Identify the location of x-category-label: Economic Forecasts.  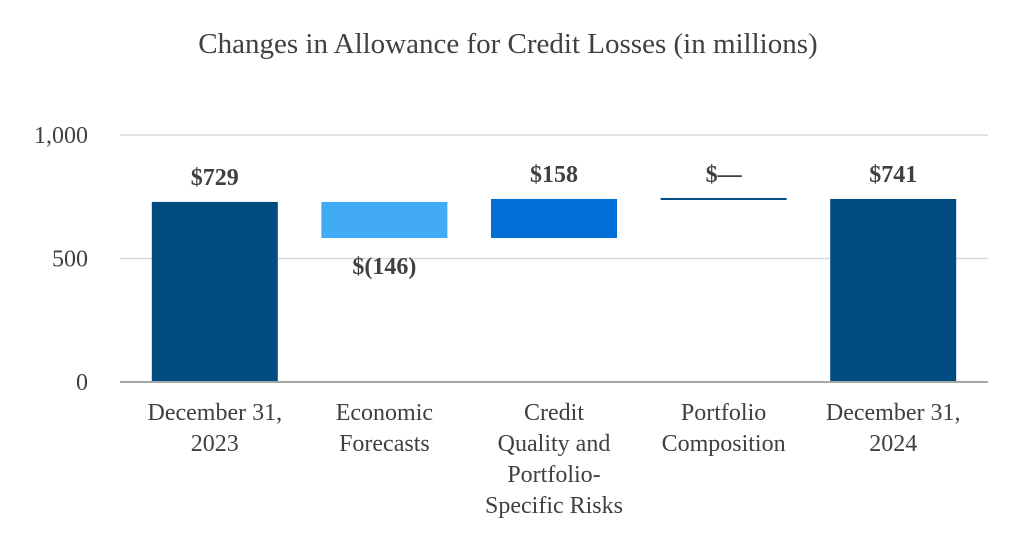
(384, 428).